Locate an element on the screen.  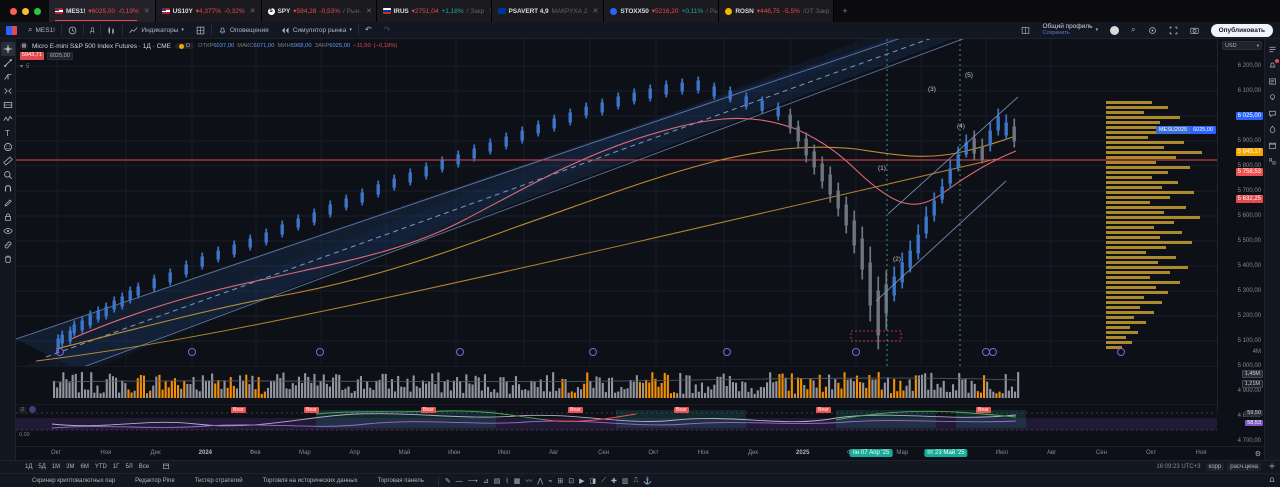
redo-button: ↷ is located at coordinates (387, 30).